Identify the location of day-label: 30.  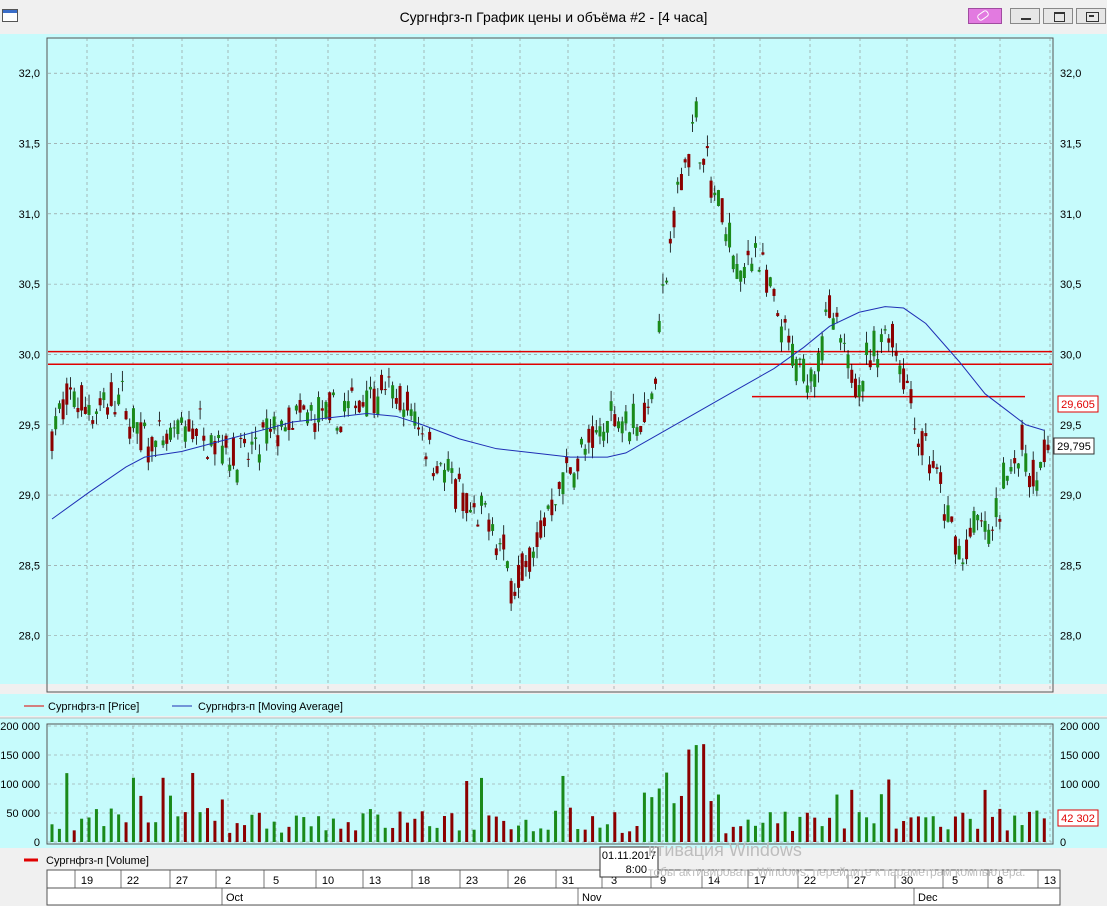
(907, 881).